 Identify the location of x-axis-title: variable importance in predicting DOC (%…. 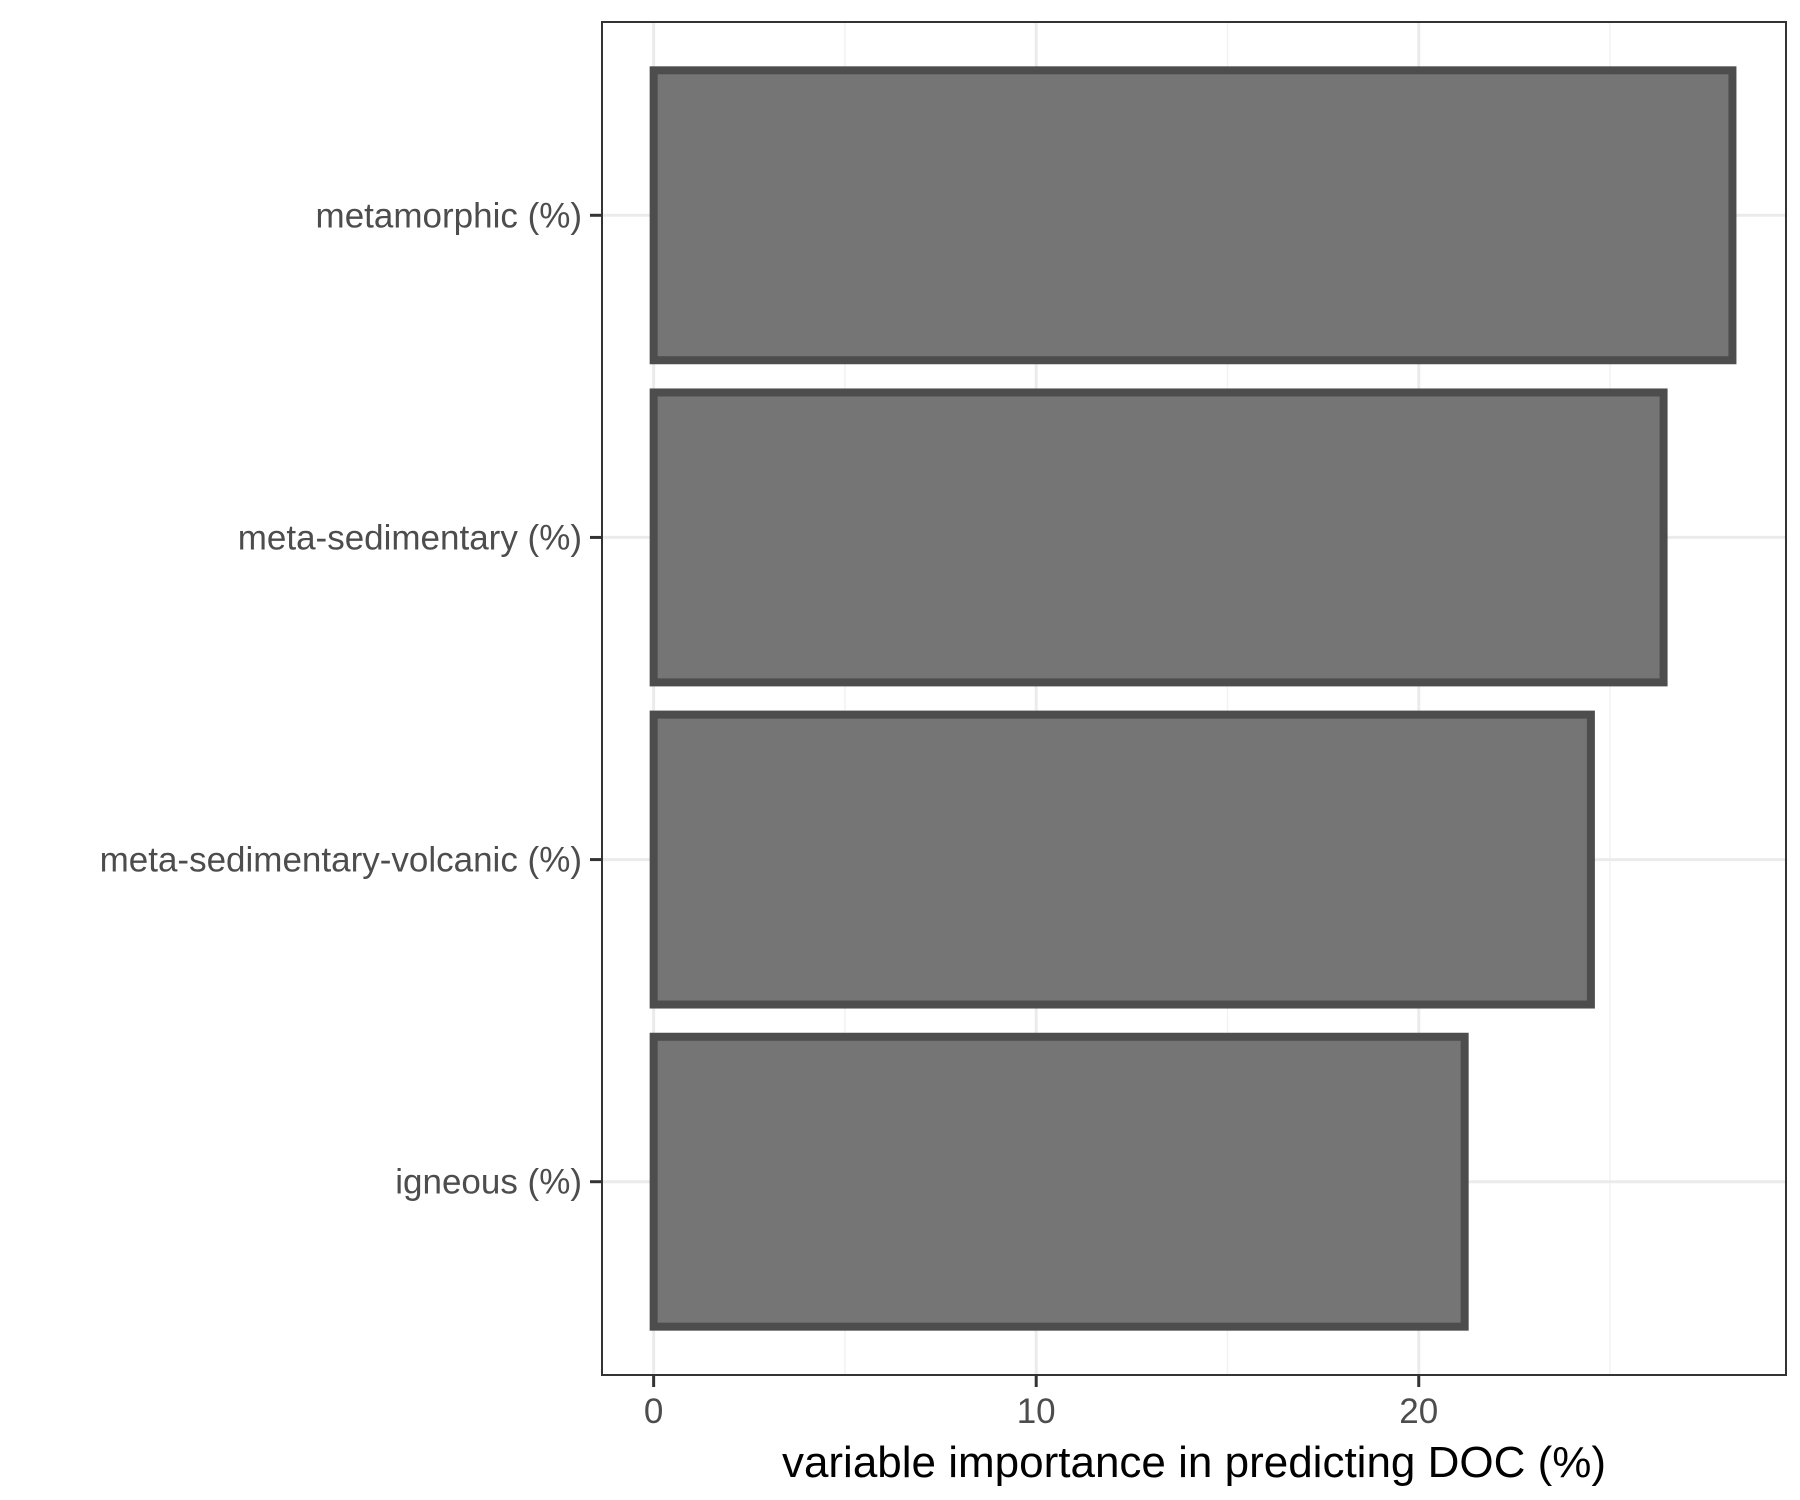
(1194, 1462).